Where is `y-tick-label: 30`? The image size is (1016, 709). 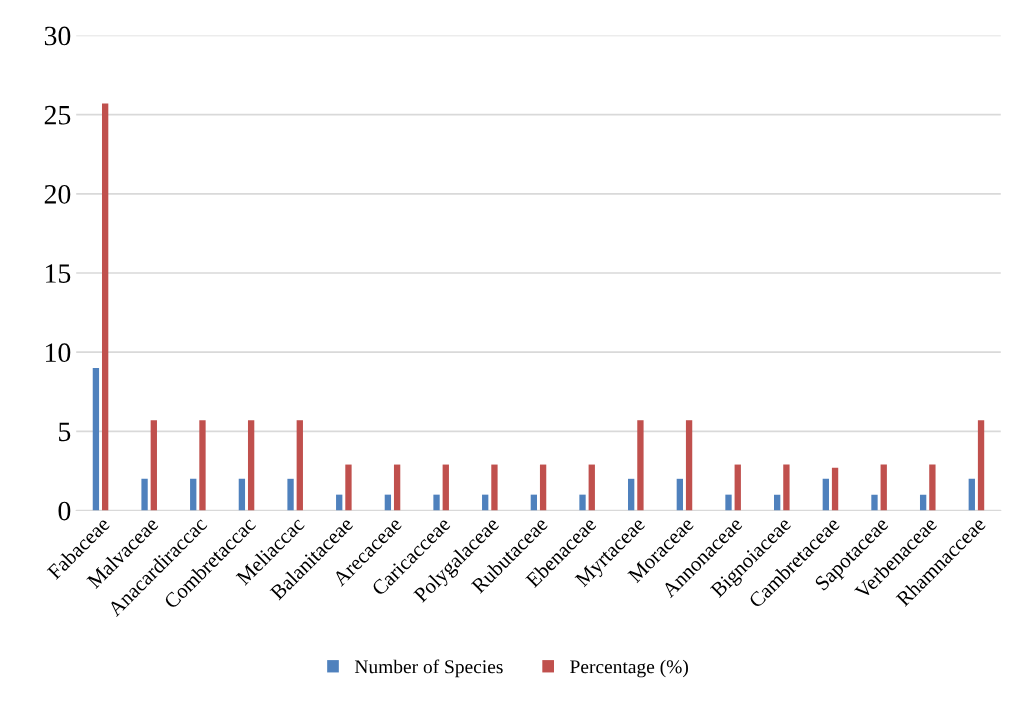 y-tick-label: 30 is located at coordinates (57, 36).